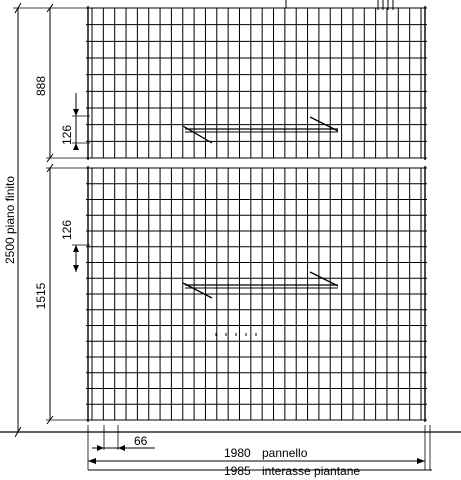 This screenshot has height=480, width=461. Describe the element at coordinates (41, 295) in the screenshot. I see `lower-height-label: 1515` at that location.